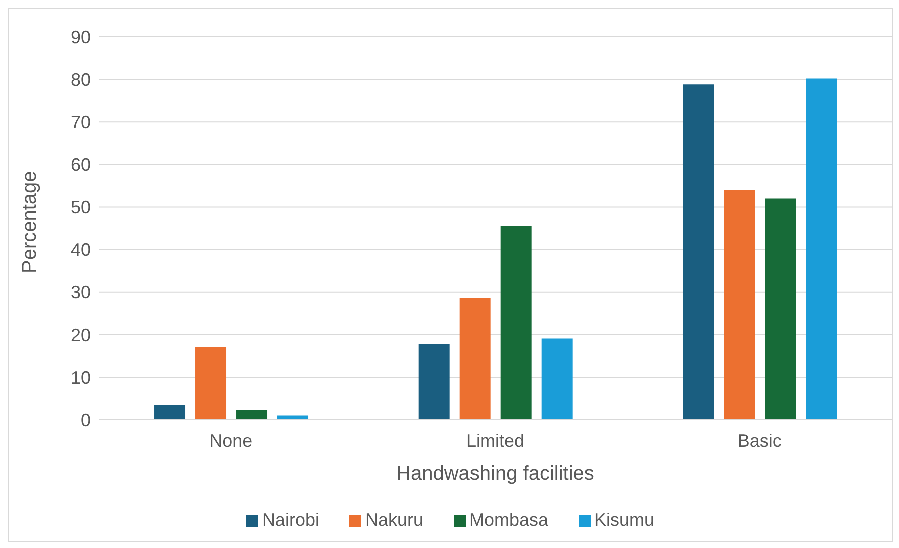 The image size is (899, 548). Describe the element at coordinates (80, 335) in the screenshot. I see `y-tick-label: 20` at that location.